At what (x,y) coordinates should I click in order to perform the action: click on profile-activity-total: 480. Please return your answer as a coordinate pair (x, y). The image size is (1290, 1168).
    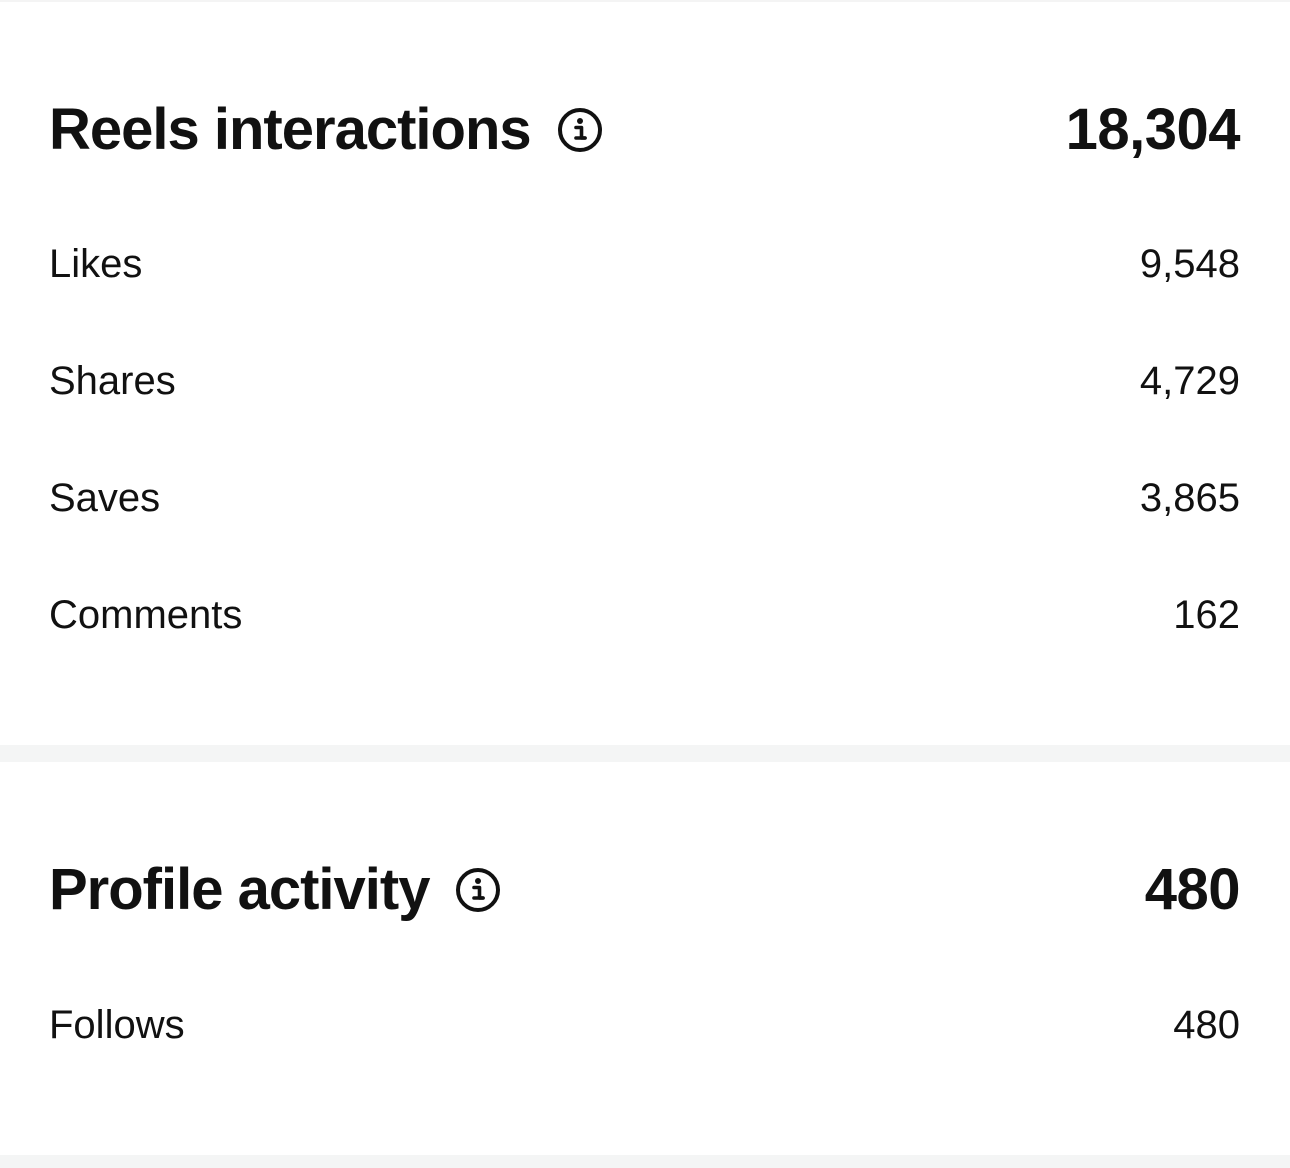
    Looking at the image, I should click on (1192, 889).